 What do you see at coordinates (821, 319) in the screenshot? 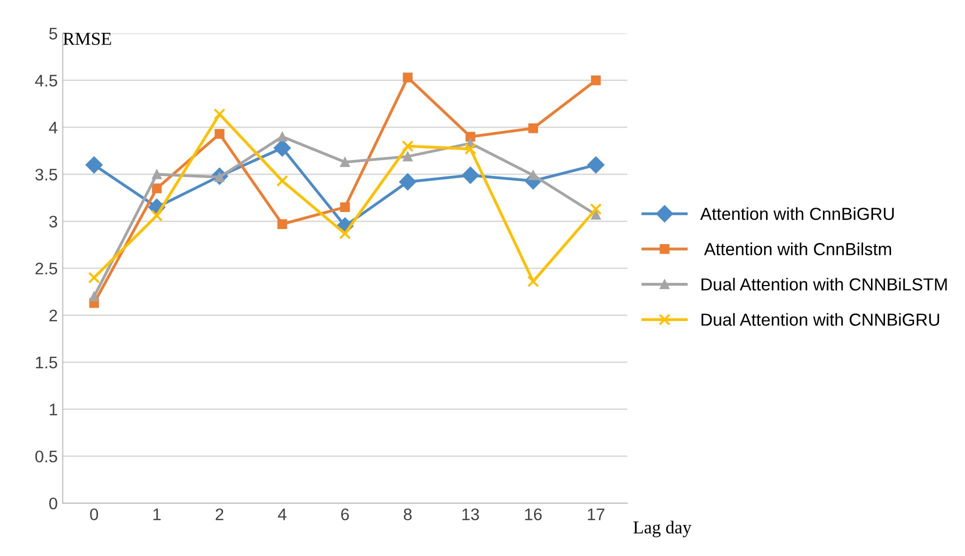
I see `legend-label: Dual Attention with CNNBiGRU` at bounding box center [821, 319].